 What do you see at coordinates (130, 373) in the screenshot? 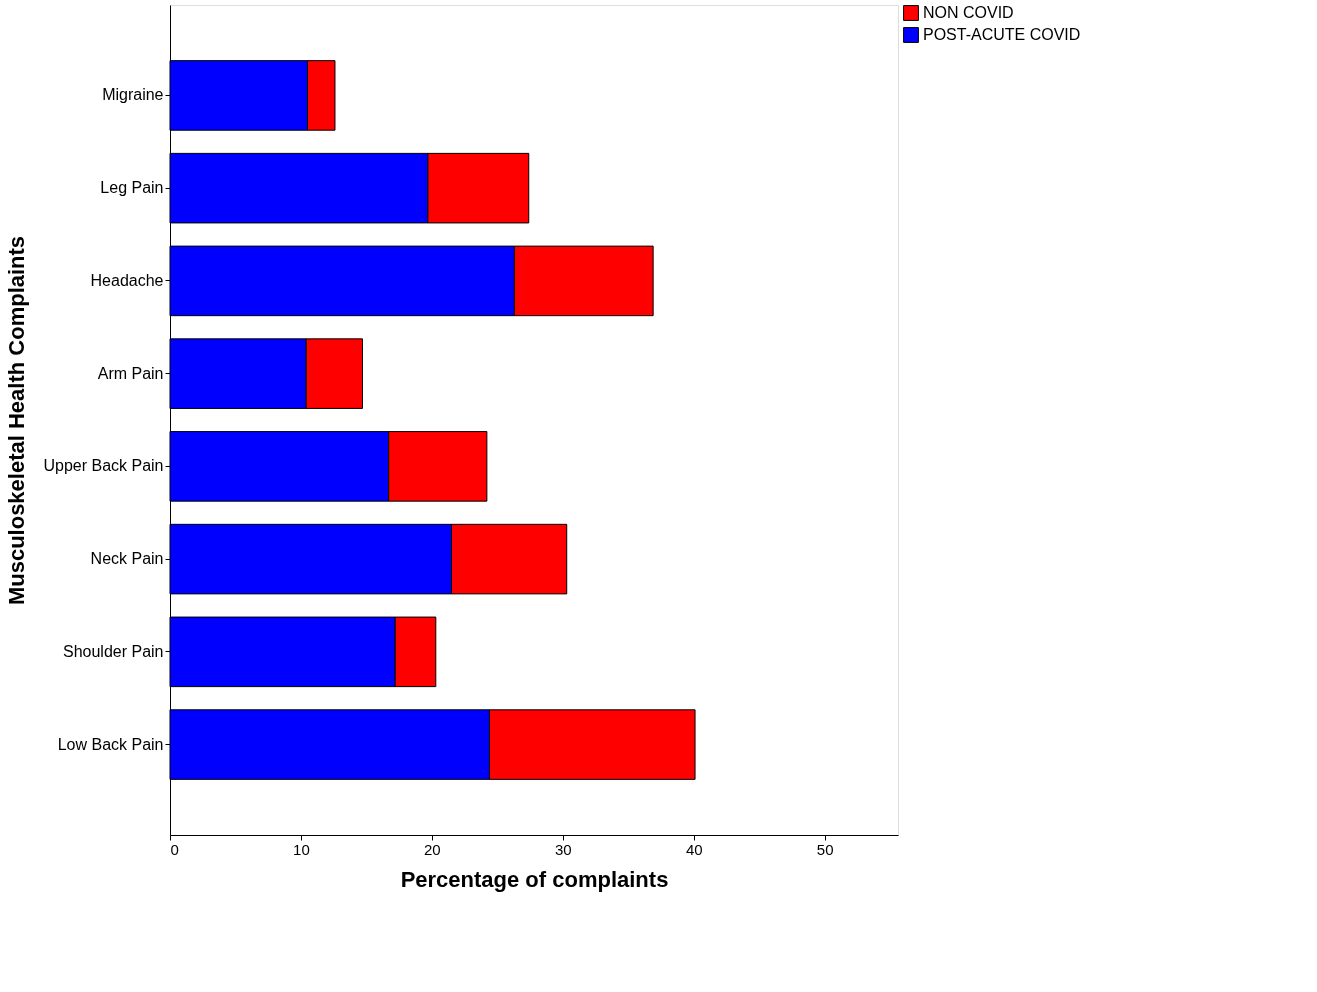
I see `y-tick-label: Arm Pain` at bounding box center [130, 373].